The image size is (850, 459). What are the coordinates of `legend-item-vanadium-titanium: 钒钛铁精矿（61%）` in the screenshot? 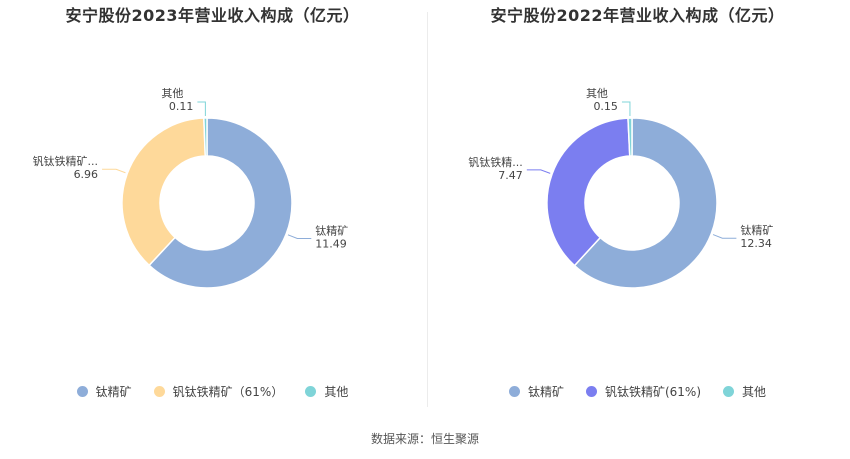 It's located at (218, 391).